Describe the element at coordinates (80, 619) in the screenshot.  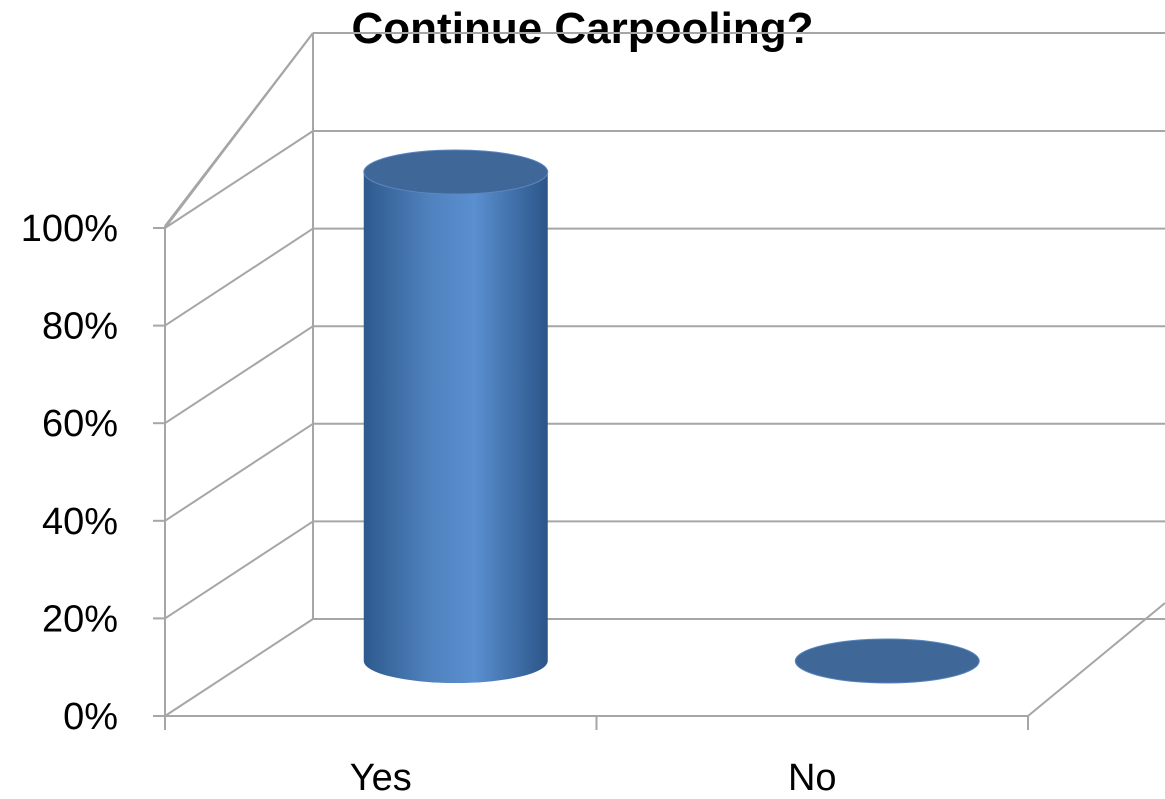
I see `y-tick-label: 20%` at that location.